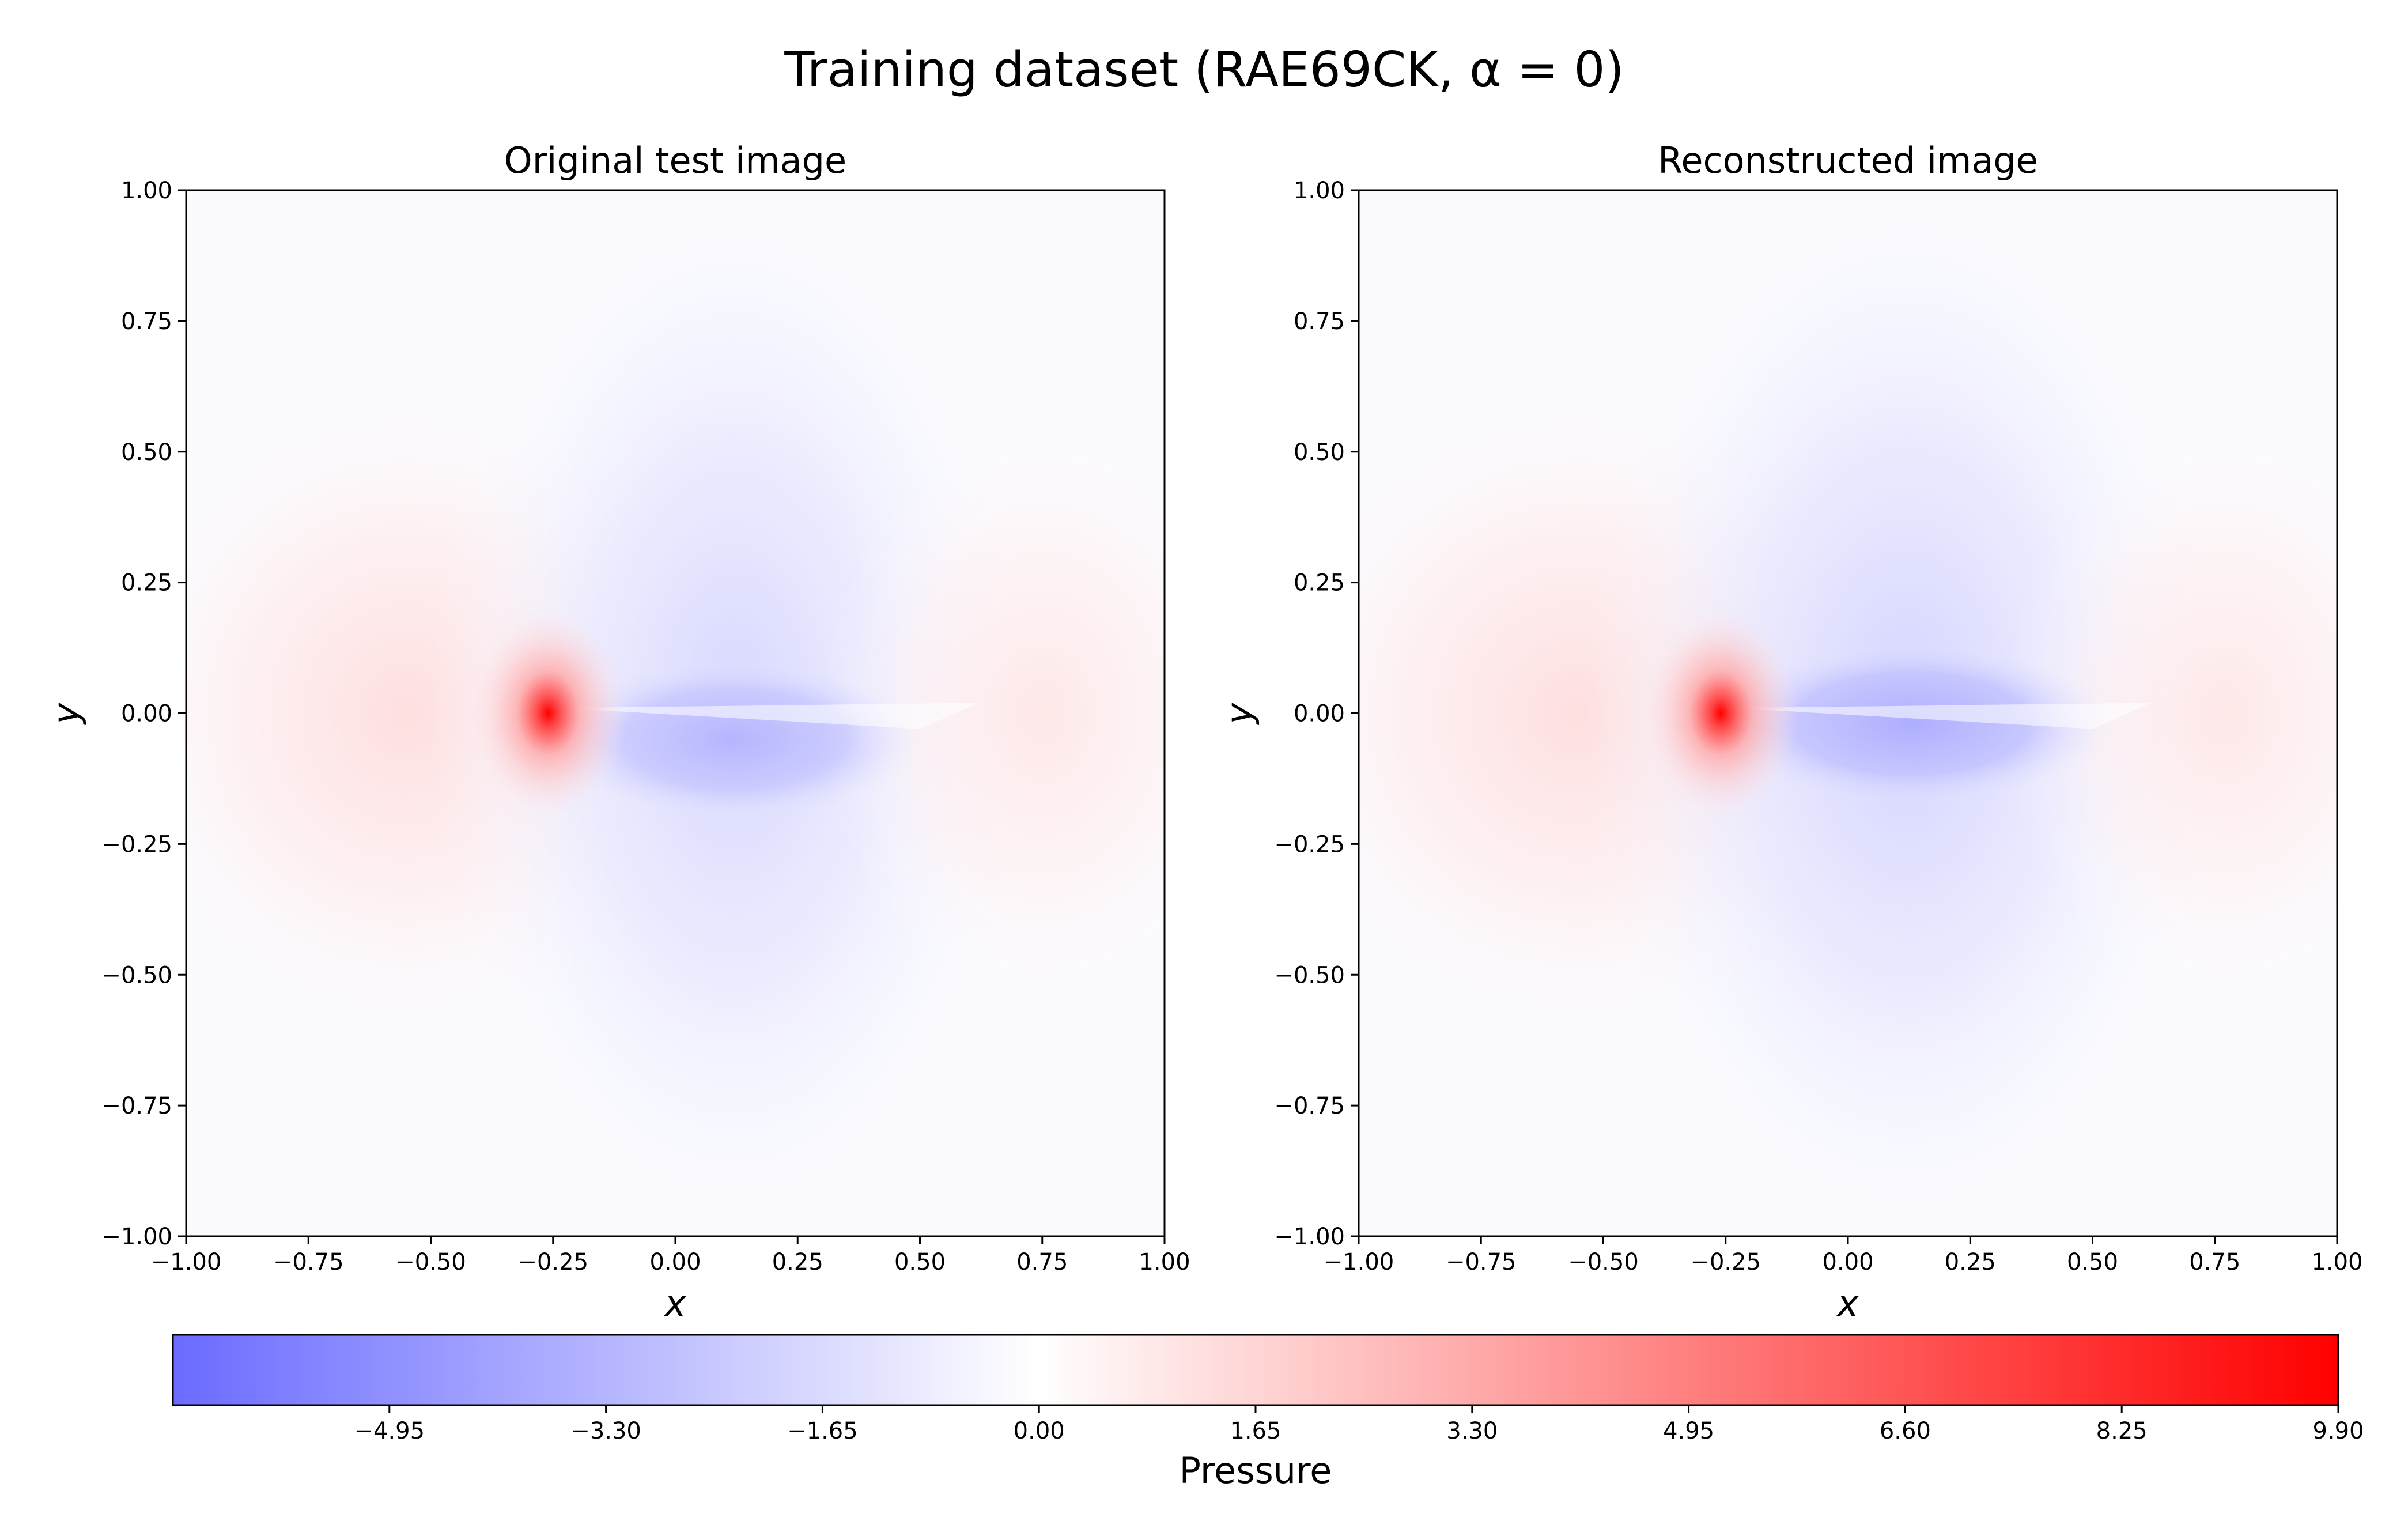 The height and width of the screenshot is (1536, 2408). I want to click on right-x-axis-label: x, so click(1847, 1303).